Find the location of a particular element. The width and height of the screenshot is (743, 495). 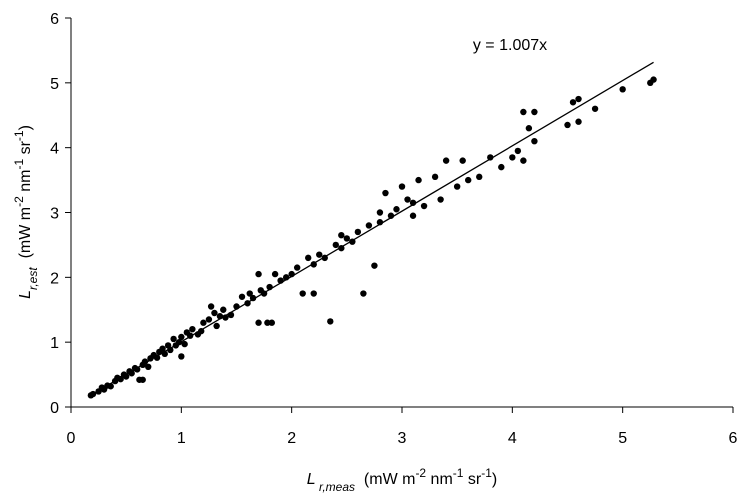

label-part: r,est is located at coordinates (33, 278).